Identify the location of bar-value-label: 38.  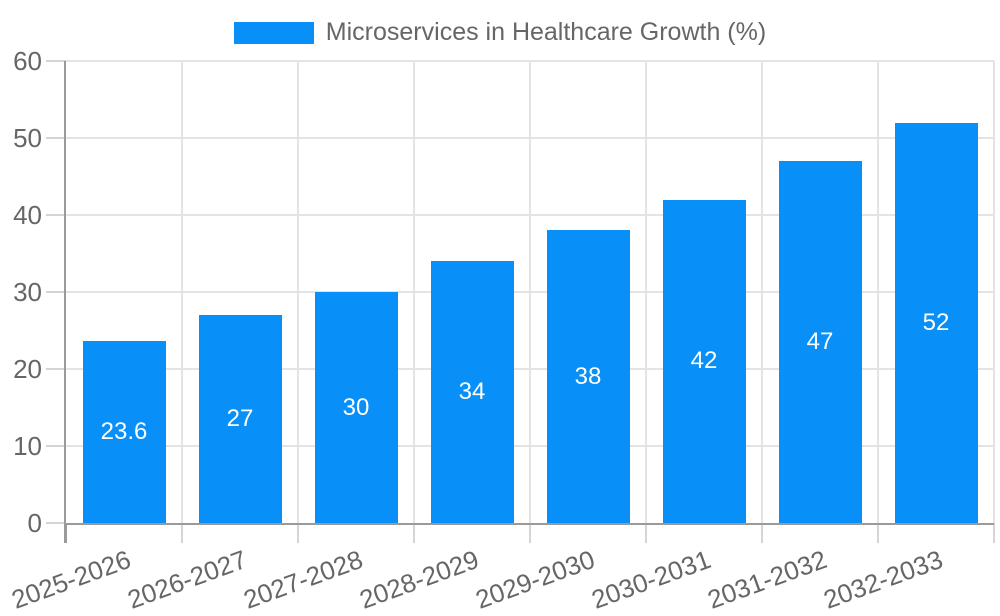
(588, 376).